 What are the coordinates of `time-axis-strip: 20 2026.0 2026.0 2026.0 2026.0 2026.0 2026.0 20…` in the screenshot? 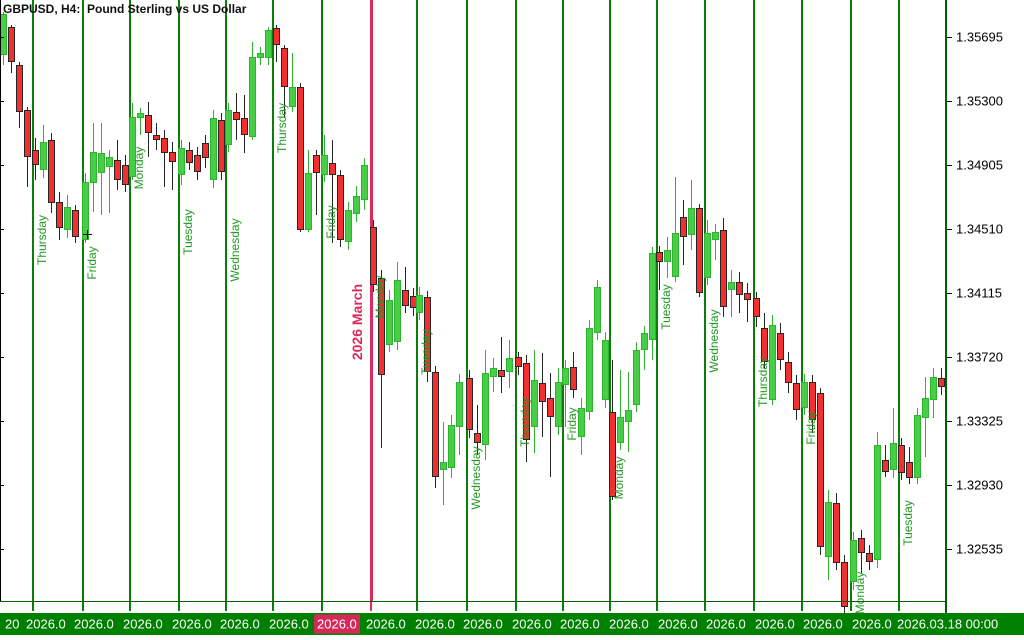 It's located at (512, 624).